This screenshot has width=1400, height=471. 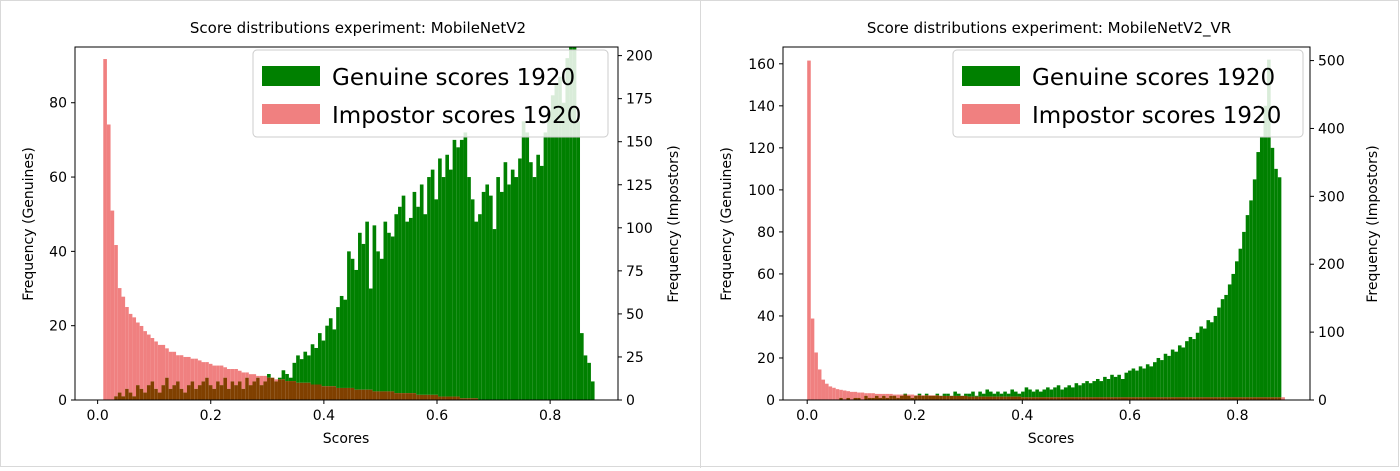 What do you see at coordinates (1051, 439) in the screenshot?
I see `x-axis-label: Scores` at bounding box center [1051, 439].